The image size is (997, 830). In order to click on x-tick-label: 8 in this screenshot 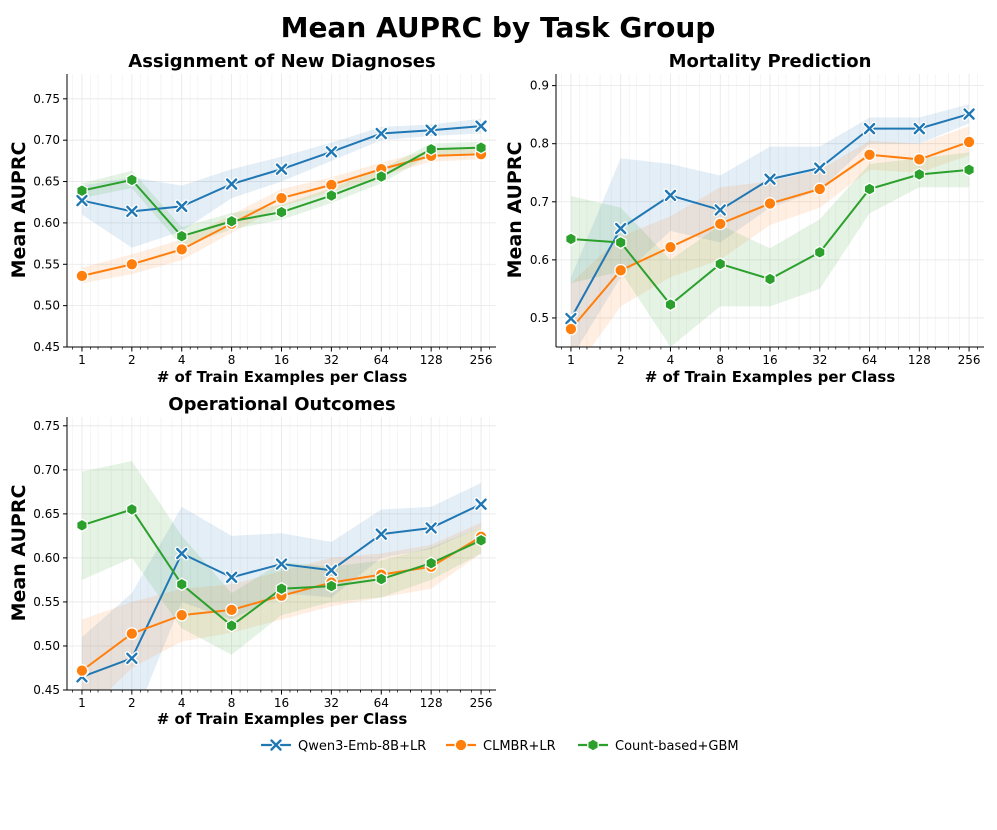, I will do `click(232, 703)`.